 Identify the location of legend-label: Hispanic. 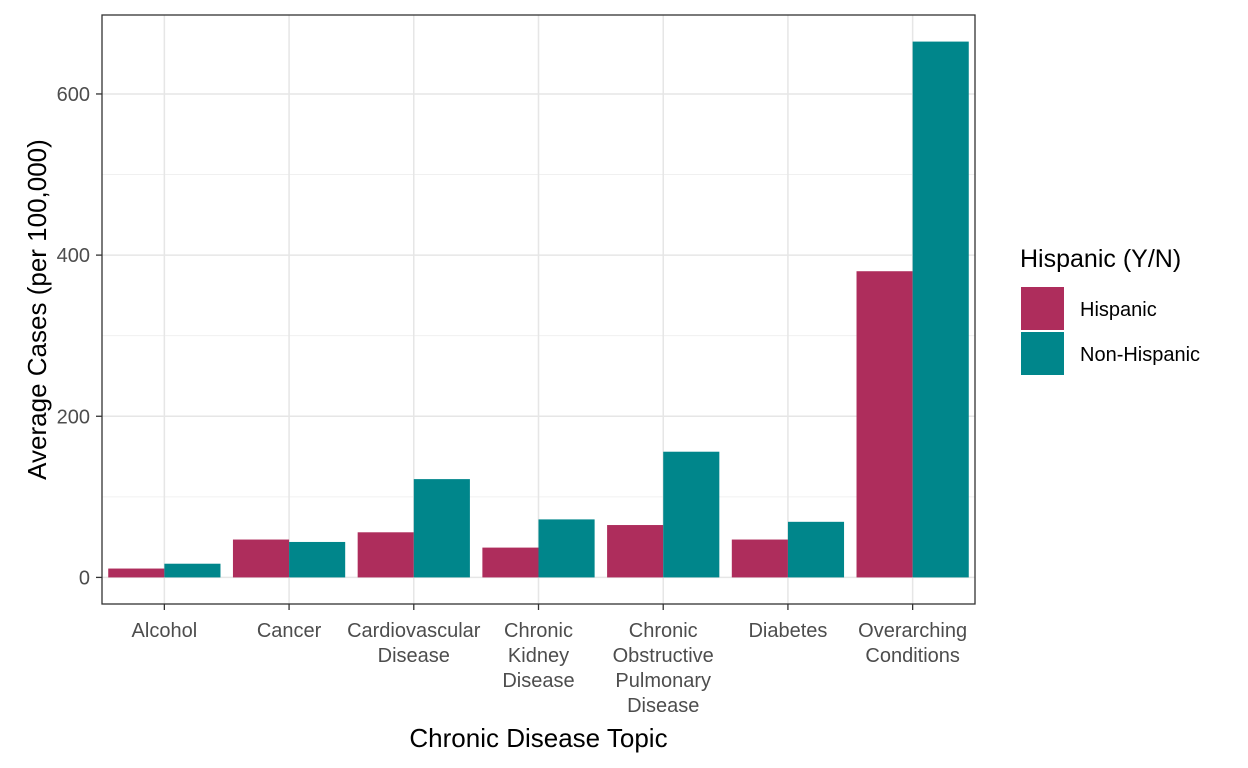
(1118, 310).